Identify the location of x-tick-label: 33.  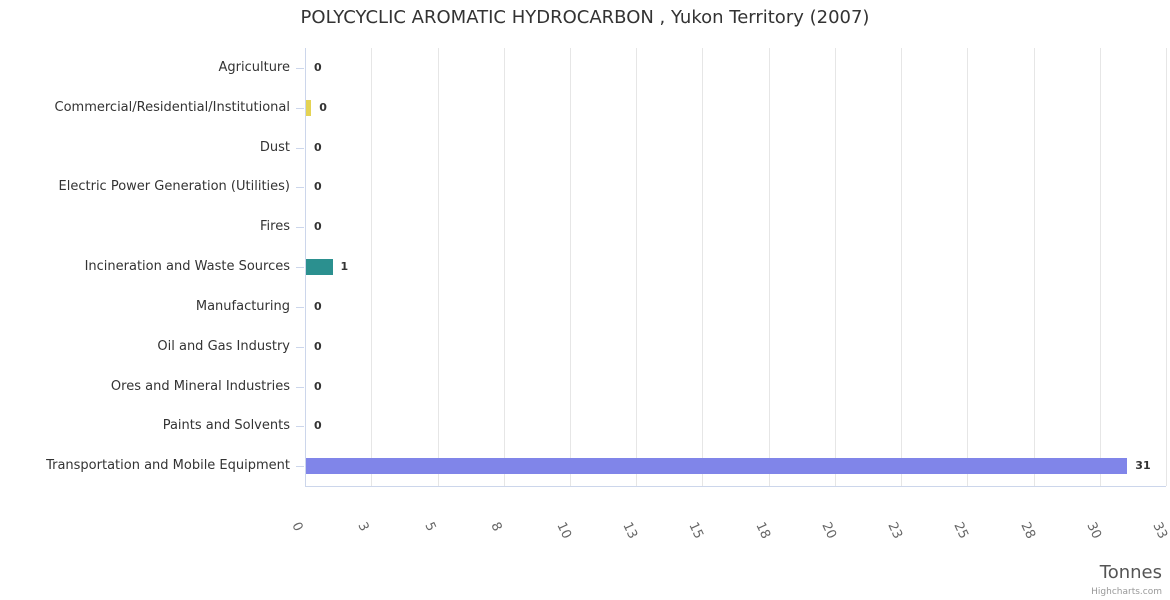
(1159, 531).